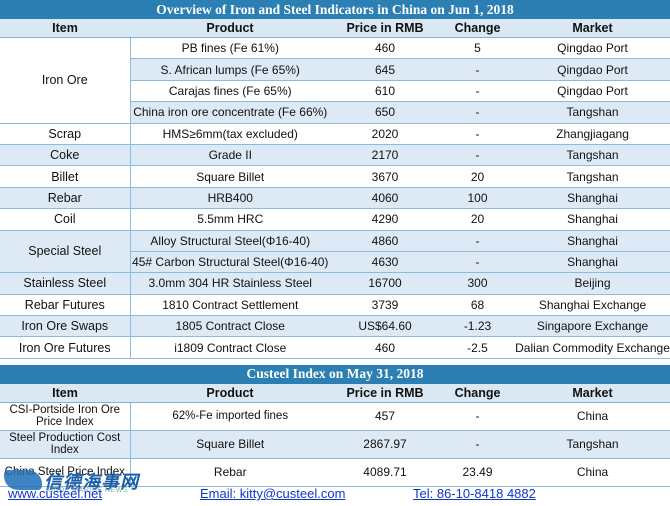 The height and width of the screenshot is (506, 670). What do you see at coordinates (385, 155) in the screenshot?
I see `cell-price: 2170` at bounding box center [385, 155].